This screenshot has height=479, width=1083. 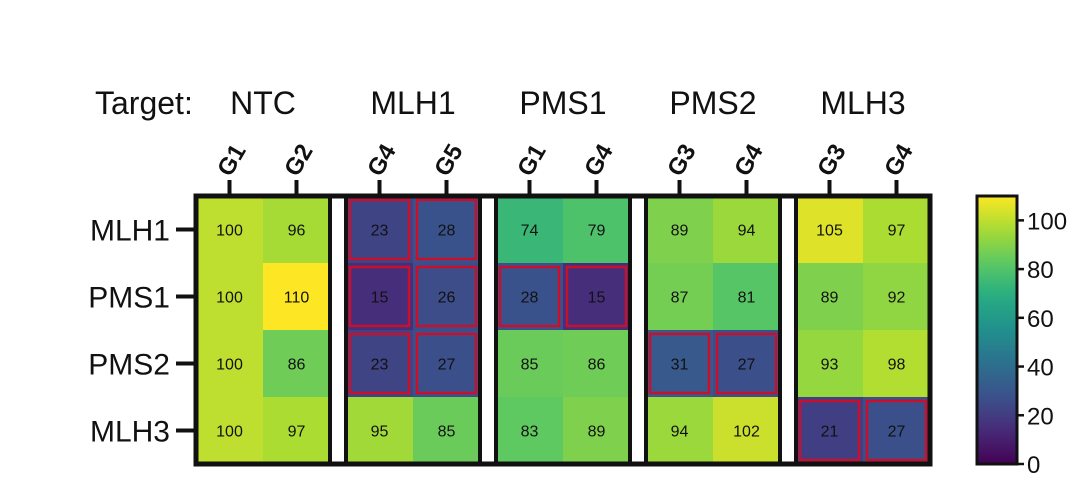 What do you see at coordinates (562, 103) in the screenshot?
I see `target-name-label: PMS1` at bounding box center [562, 103].